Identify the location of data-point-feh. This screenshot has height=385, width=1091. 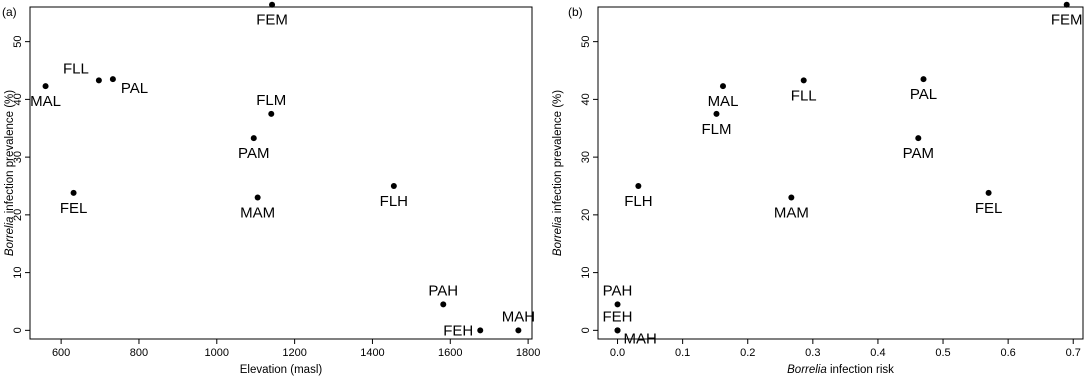
(480, 330).